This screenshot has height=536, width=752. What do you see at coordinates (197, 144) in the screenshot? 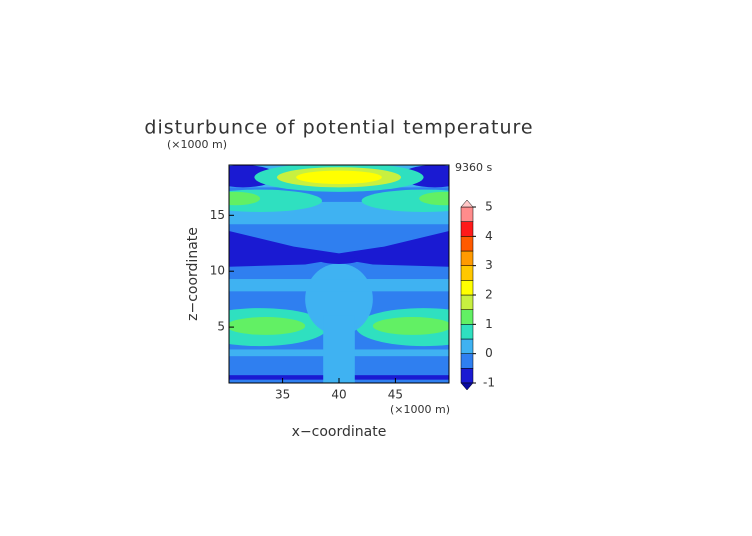
I see `y-unit: (×1000 m)` at bounding box center [197, 144].